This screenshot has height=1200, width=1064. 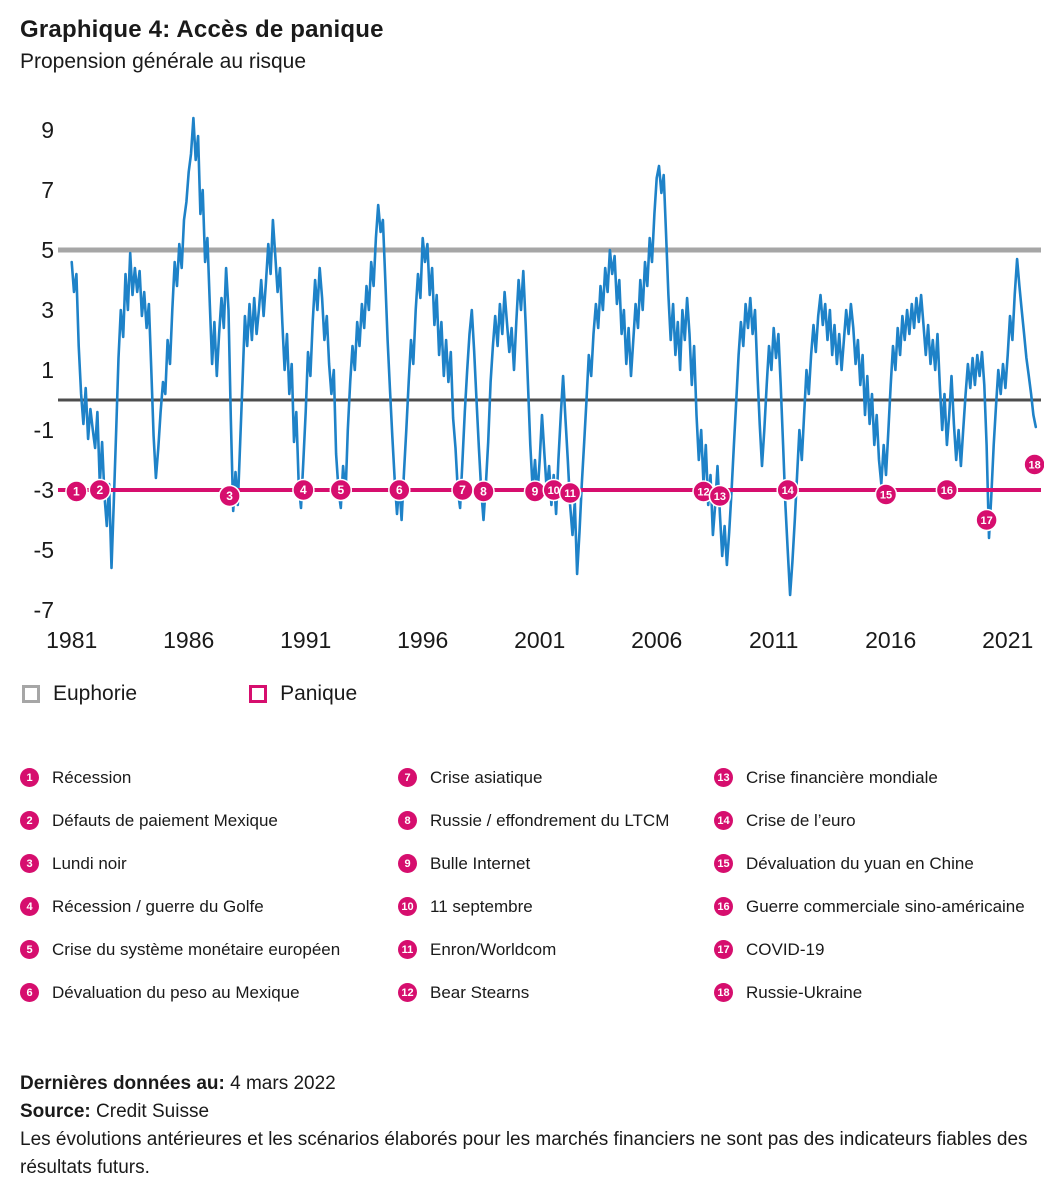 I want to click on last-data-value: 4 mars 2022, so click(x=283, y=1083).